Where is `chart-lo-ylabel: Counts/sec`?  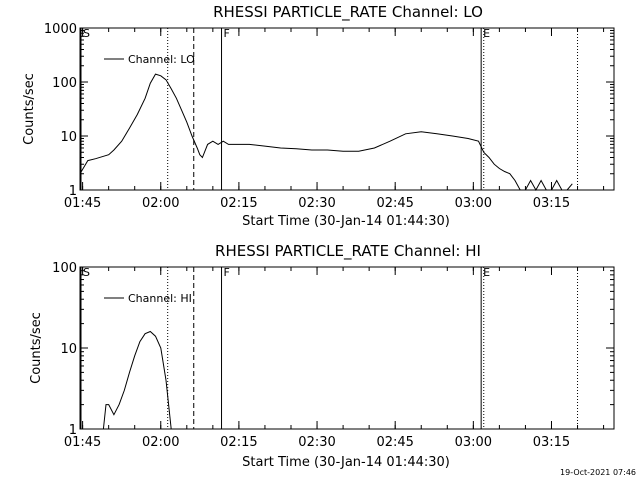
chart-lo-ylabel: Counts/sec is located at coordinates (29, 109).